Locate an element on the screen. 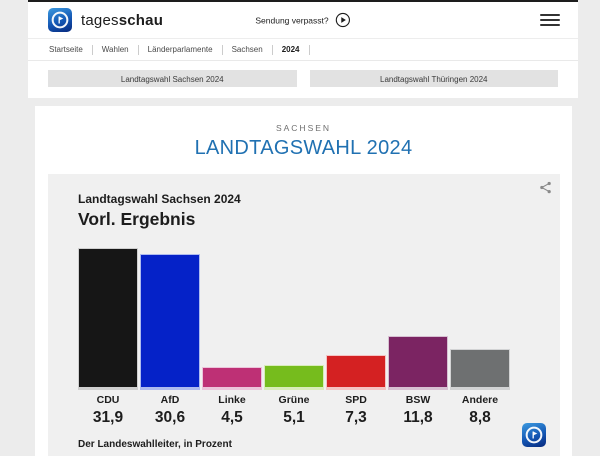  bar-value: 30,6 is located at coordinates (170, 417).